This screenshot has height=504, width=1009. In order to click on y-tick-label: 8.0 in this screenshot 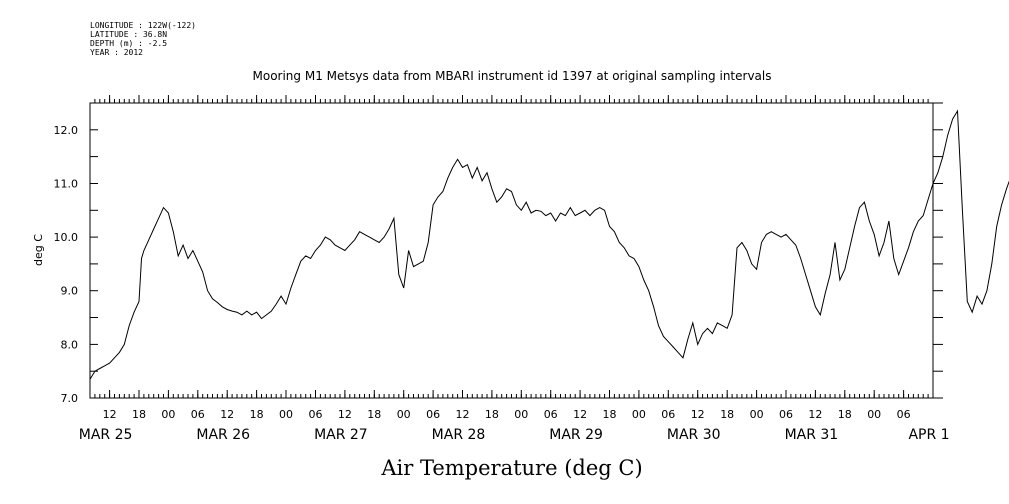, I will do `click(70, 344)`.